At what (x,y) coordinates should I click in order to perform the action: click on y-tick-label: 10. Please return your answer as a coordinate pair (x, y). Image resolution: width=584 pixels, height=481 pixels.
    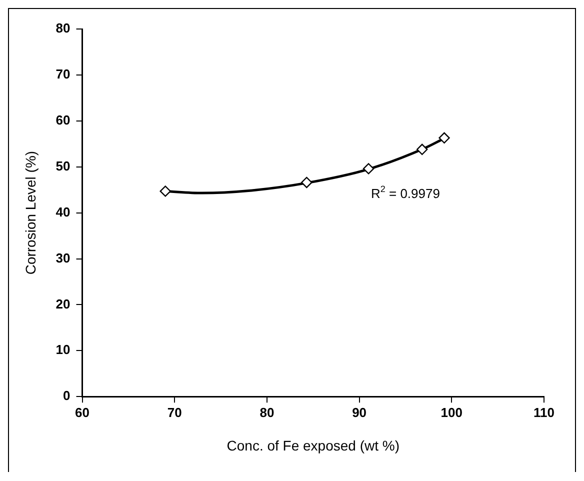
    Looking at the image, I should click on (63, 350).